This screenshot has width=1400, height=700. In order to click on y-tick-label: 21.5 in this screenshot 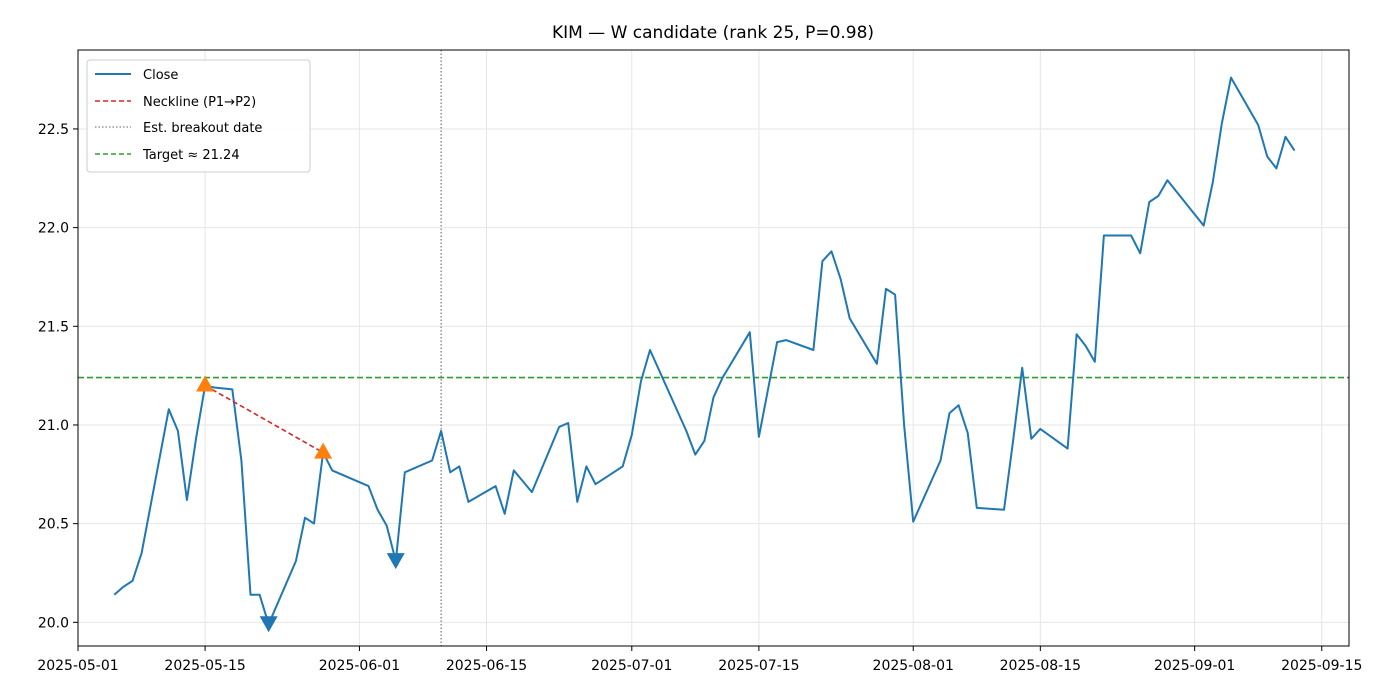, I will do `click(53, 327)`.